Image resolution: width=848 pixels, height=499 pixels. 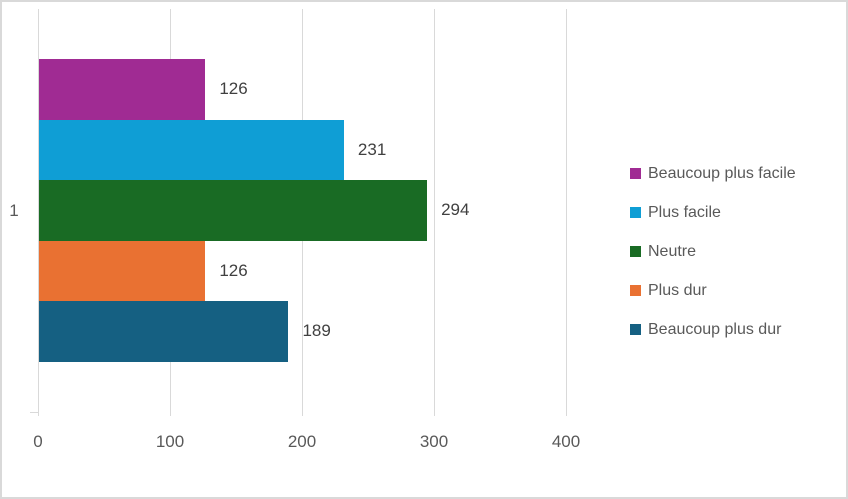 I want to click on bar-plus-facile, so click(x=191, y=150).